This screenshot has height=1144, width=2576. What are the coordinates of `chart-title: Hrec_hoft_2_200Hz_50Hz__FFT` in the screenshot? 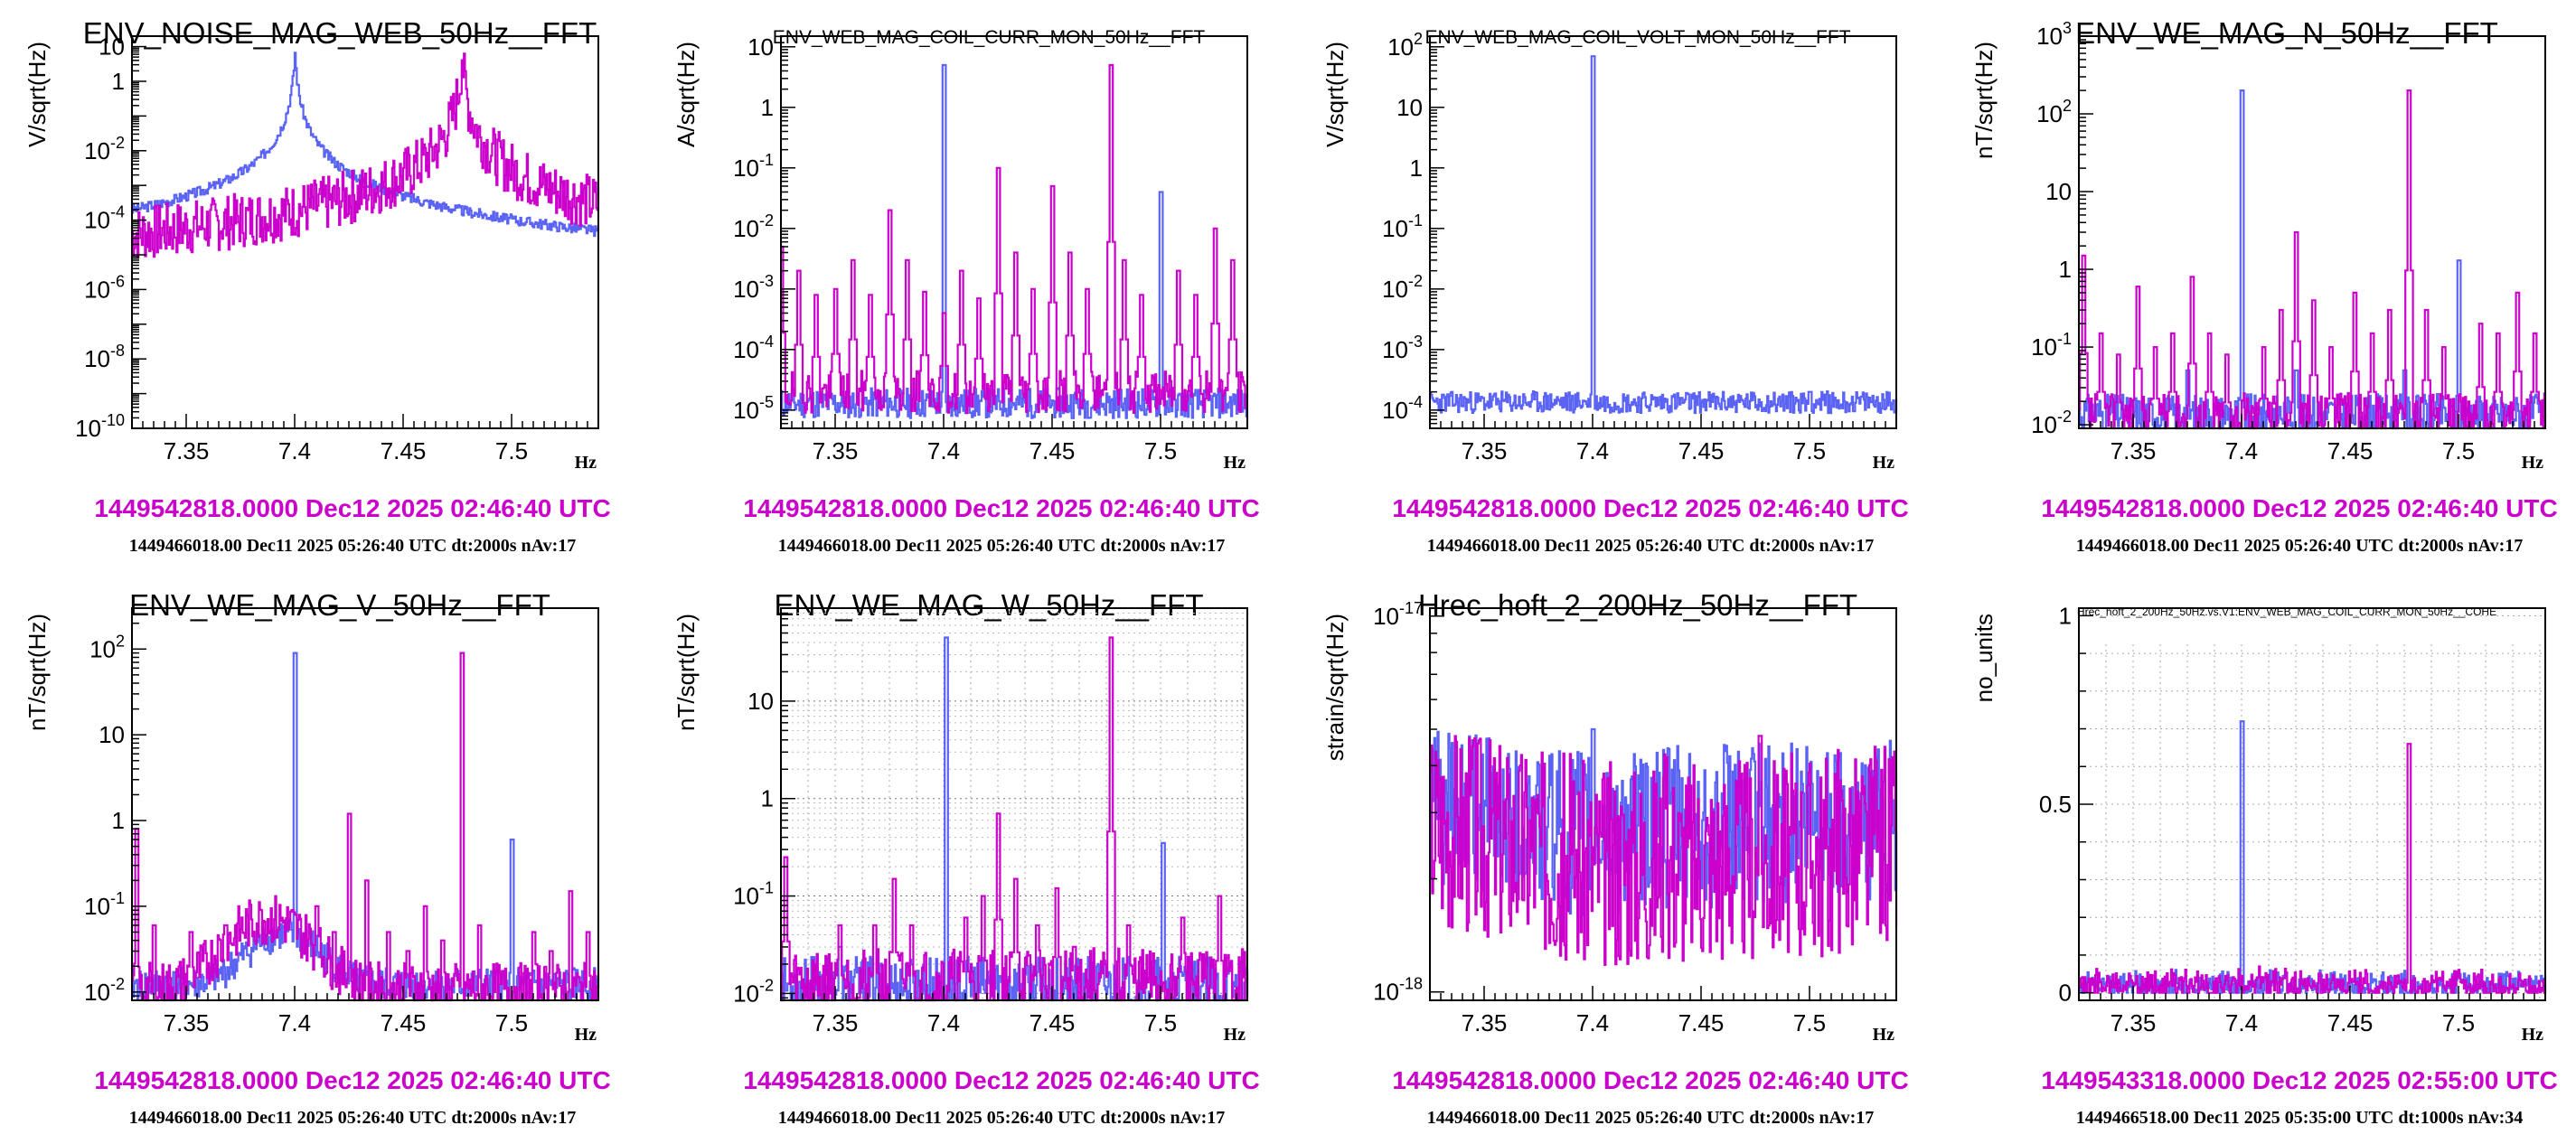 It's located at (1637, 605).